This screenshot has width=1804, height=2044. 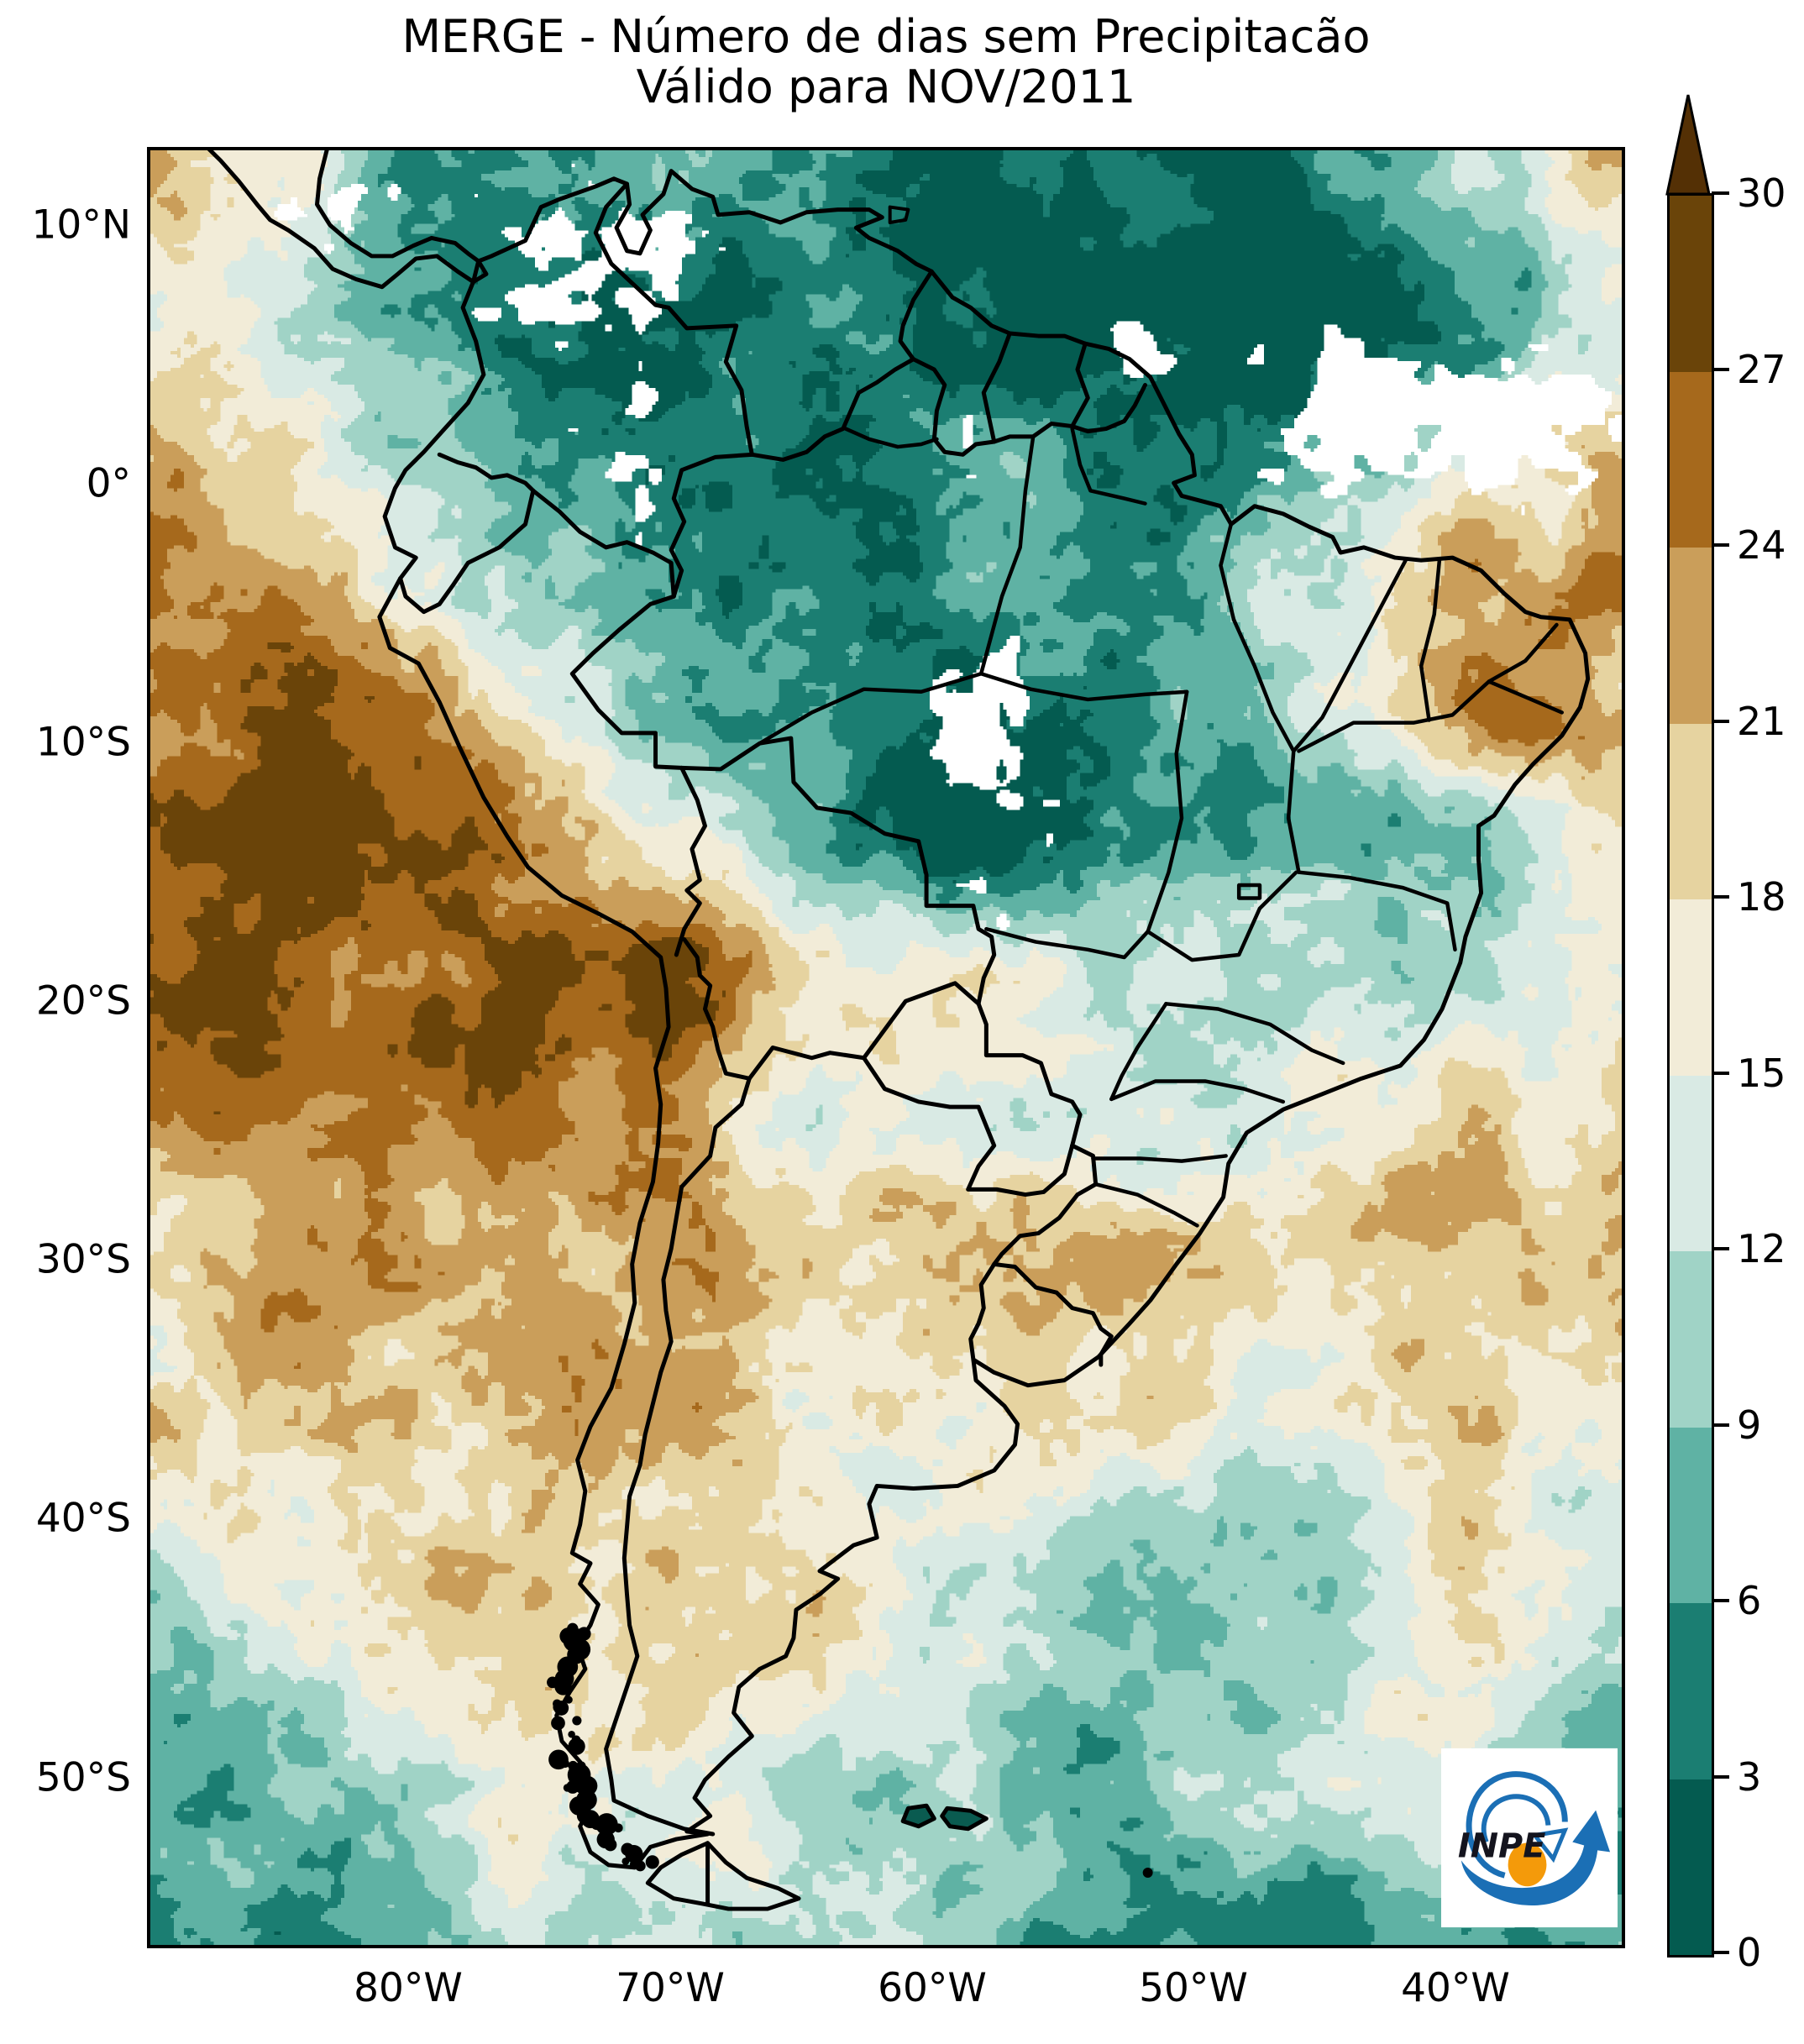 What do you see at coordinates (83, 1777) in the screenshot?
I see `lat-tick-label: 50°S` at bounding box center [83, 1777].